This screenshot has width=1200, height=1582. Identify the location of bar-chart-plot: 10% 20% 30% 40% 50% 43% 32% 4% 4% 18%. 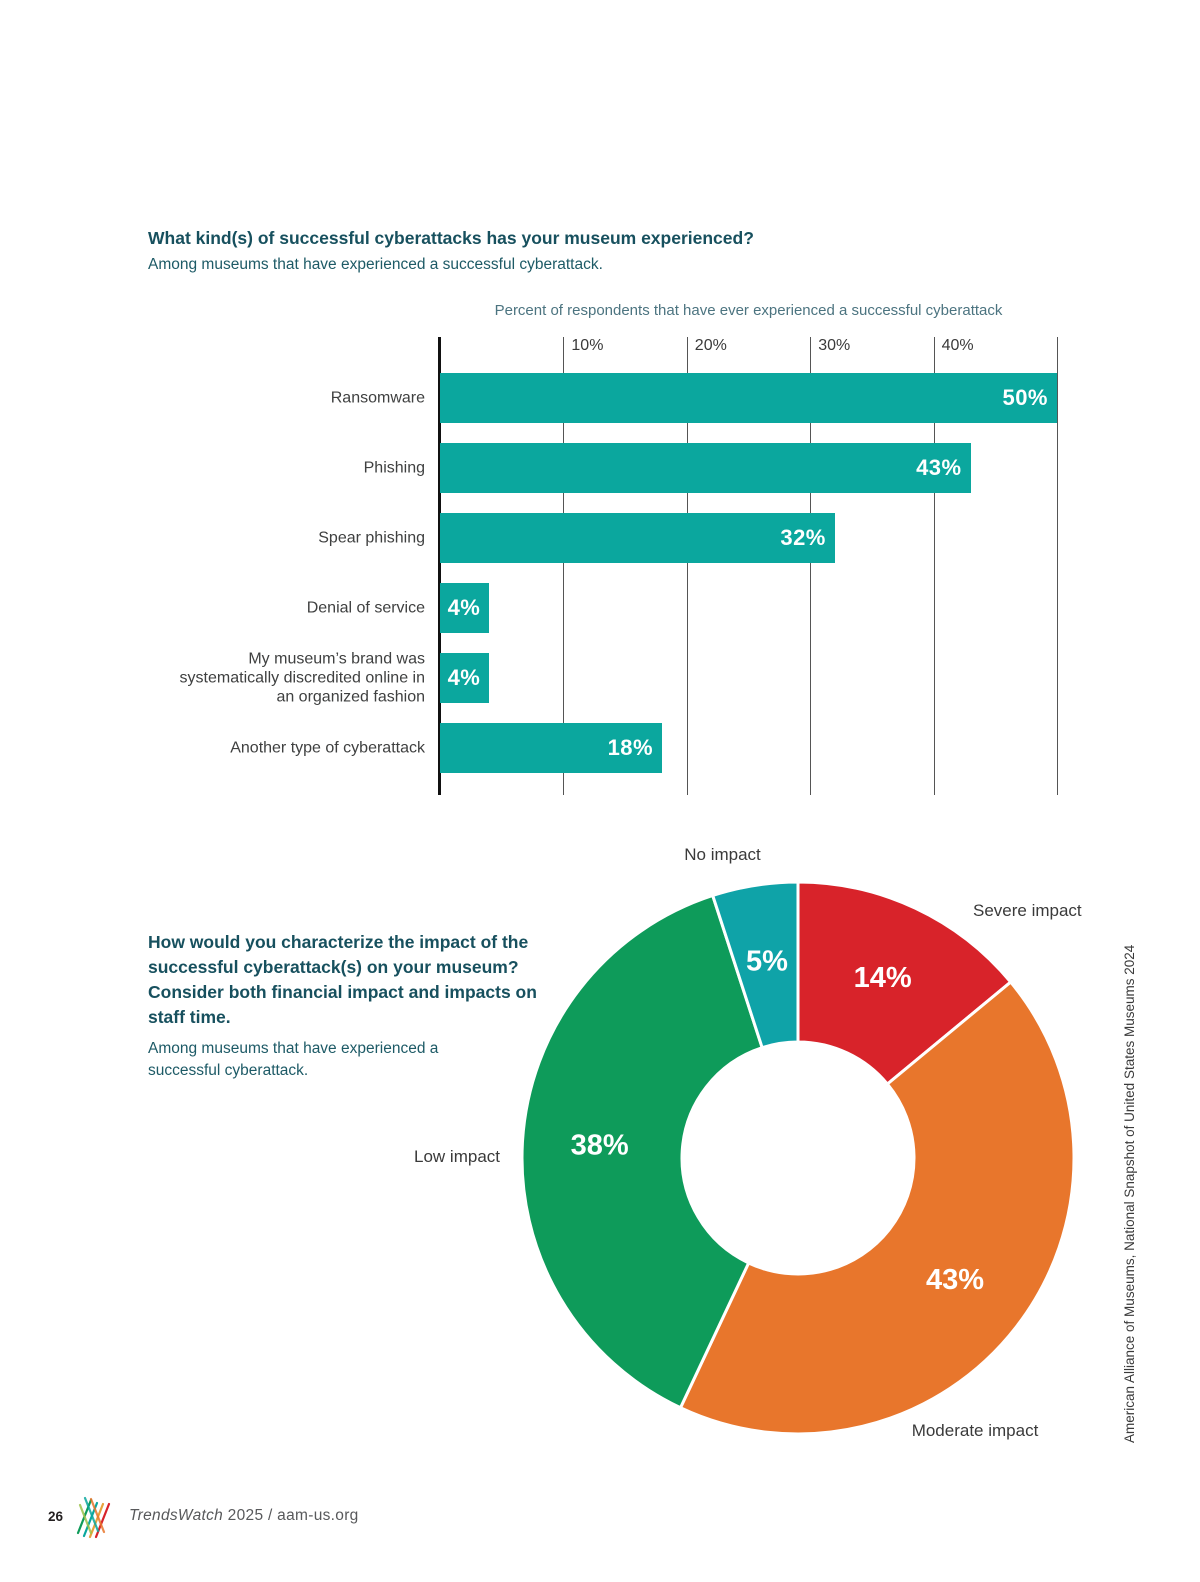
(748, 566).